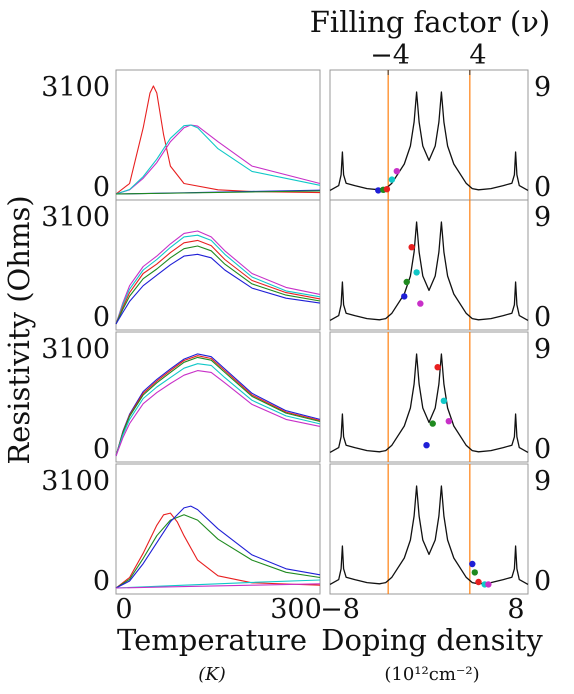 The height and width of the screenshot is (694, 574). I want to click on top-axis-title: Filling factor (ν), so click(430, 22).